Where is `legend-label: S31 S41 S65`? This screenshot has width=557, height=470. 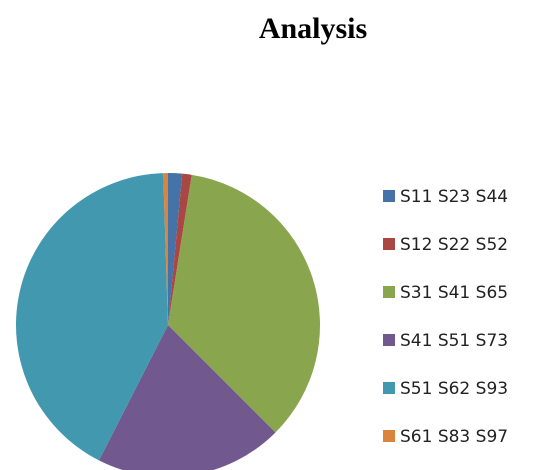 legend-label: S31 S41 S65 is located at coordinates (454, 293).